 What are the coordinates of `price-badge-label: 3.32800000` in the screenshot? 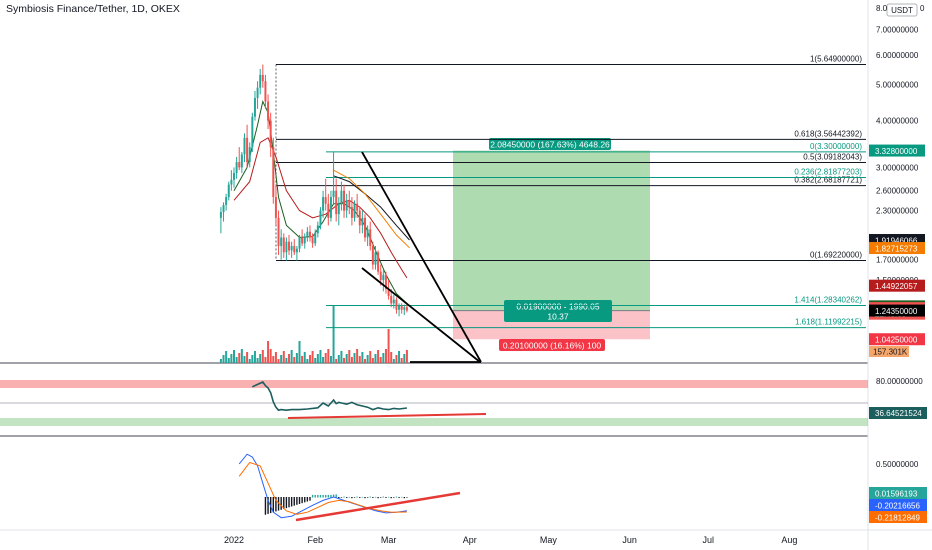 It's located at (896, 151).